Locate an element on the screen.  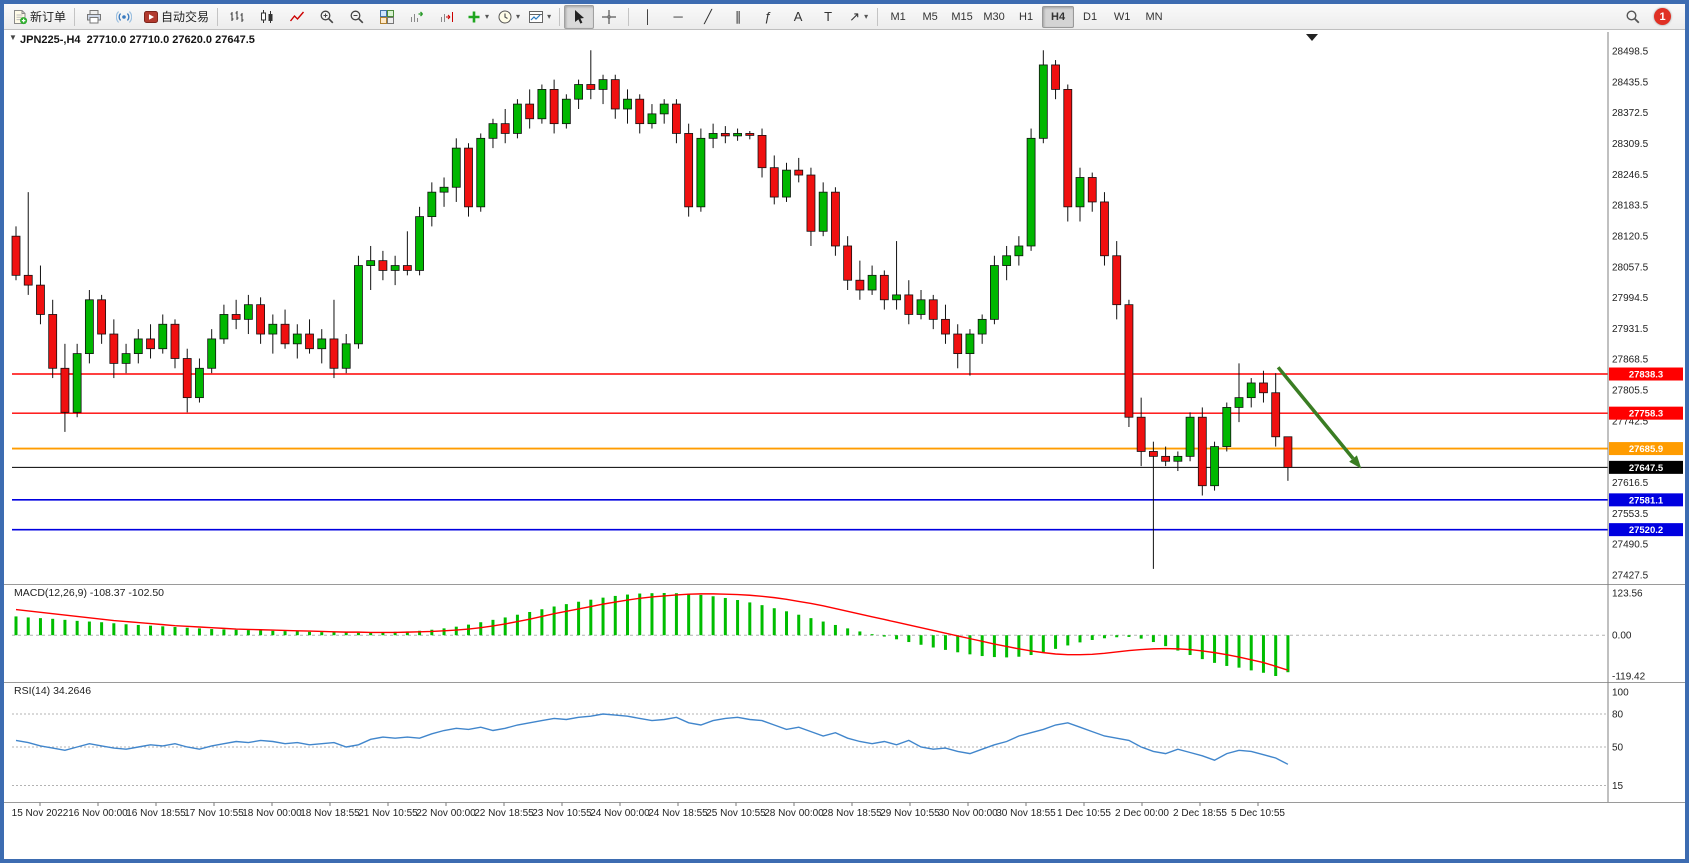
draw-vertical-line-button: │ is located at coordinates (648, 17).